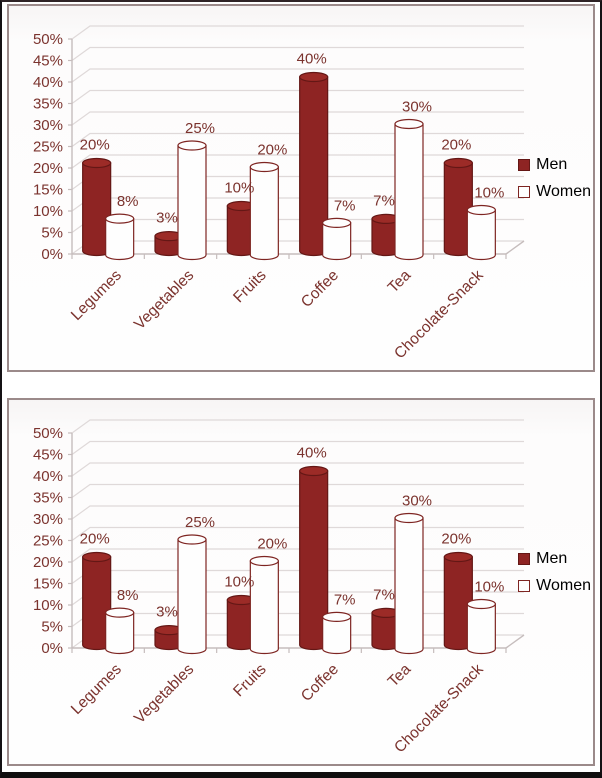 This screenshot has height=778, width=602. Describe the element at coordinates (489, 587) in the screenshot. I see `value-label-women: 10%` at that location.